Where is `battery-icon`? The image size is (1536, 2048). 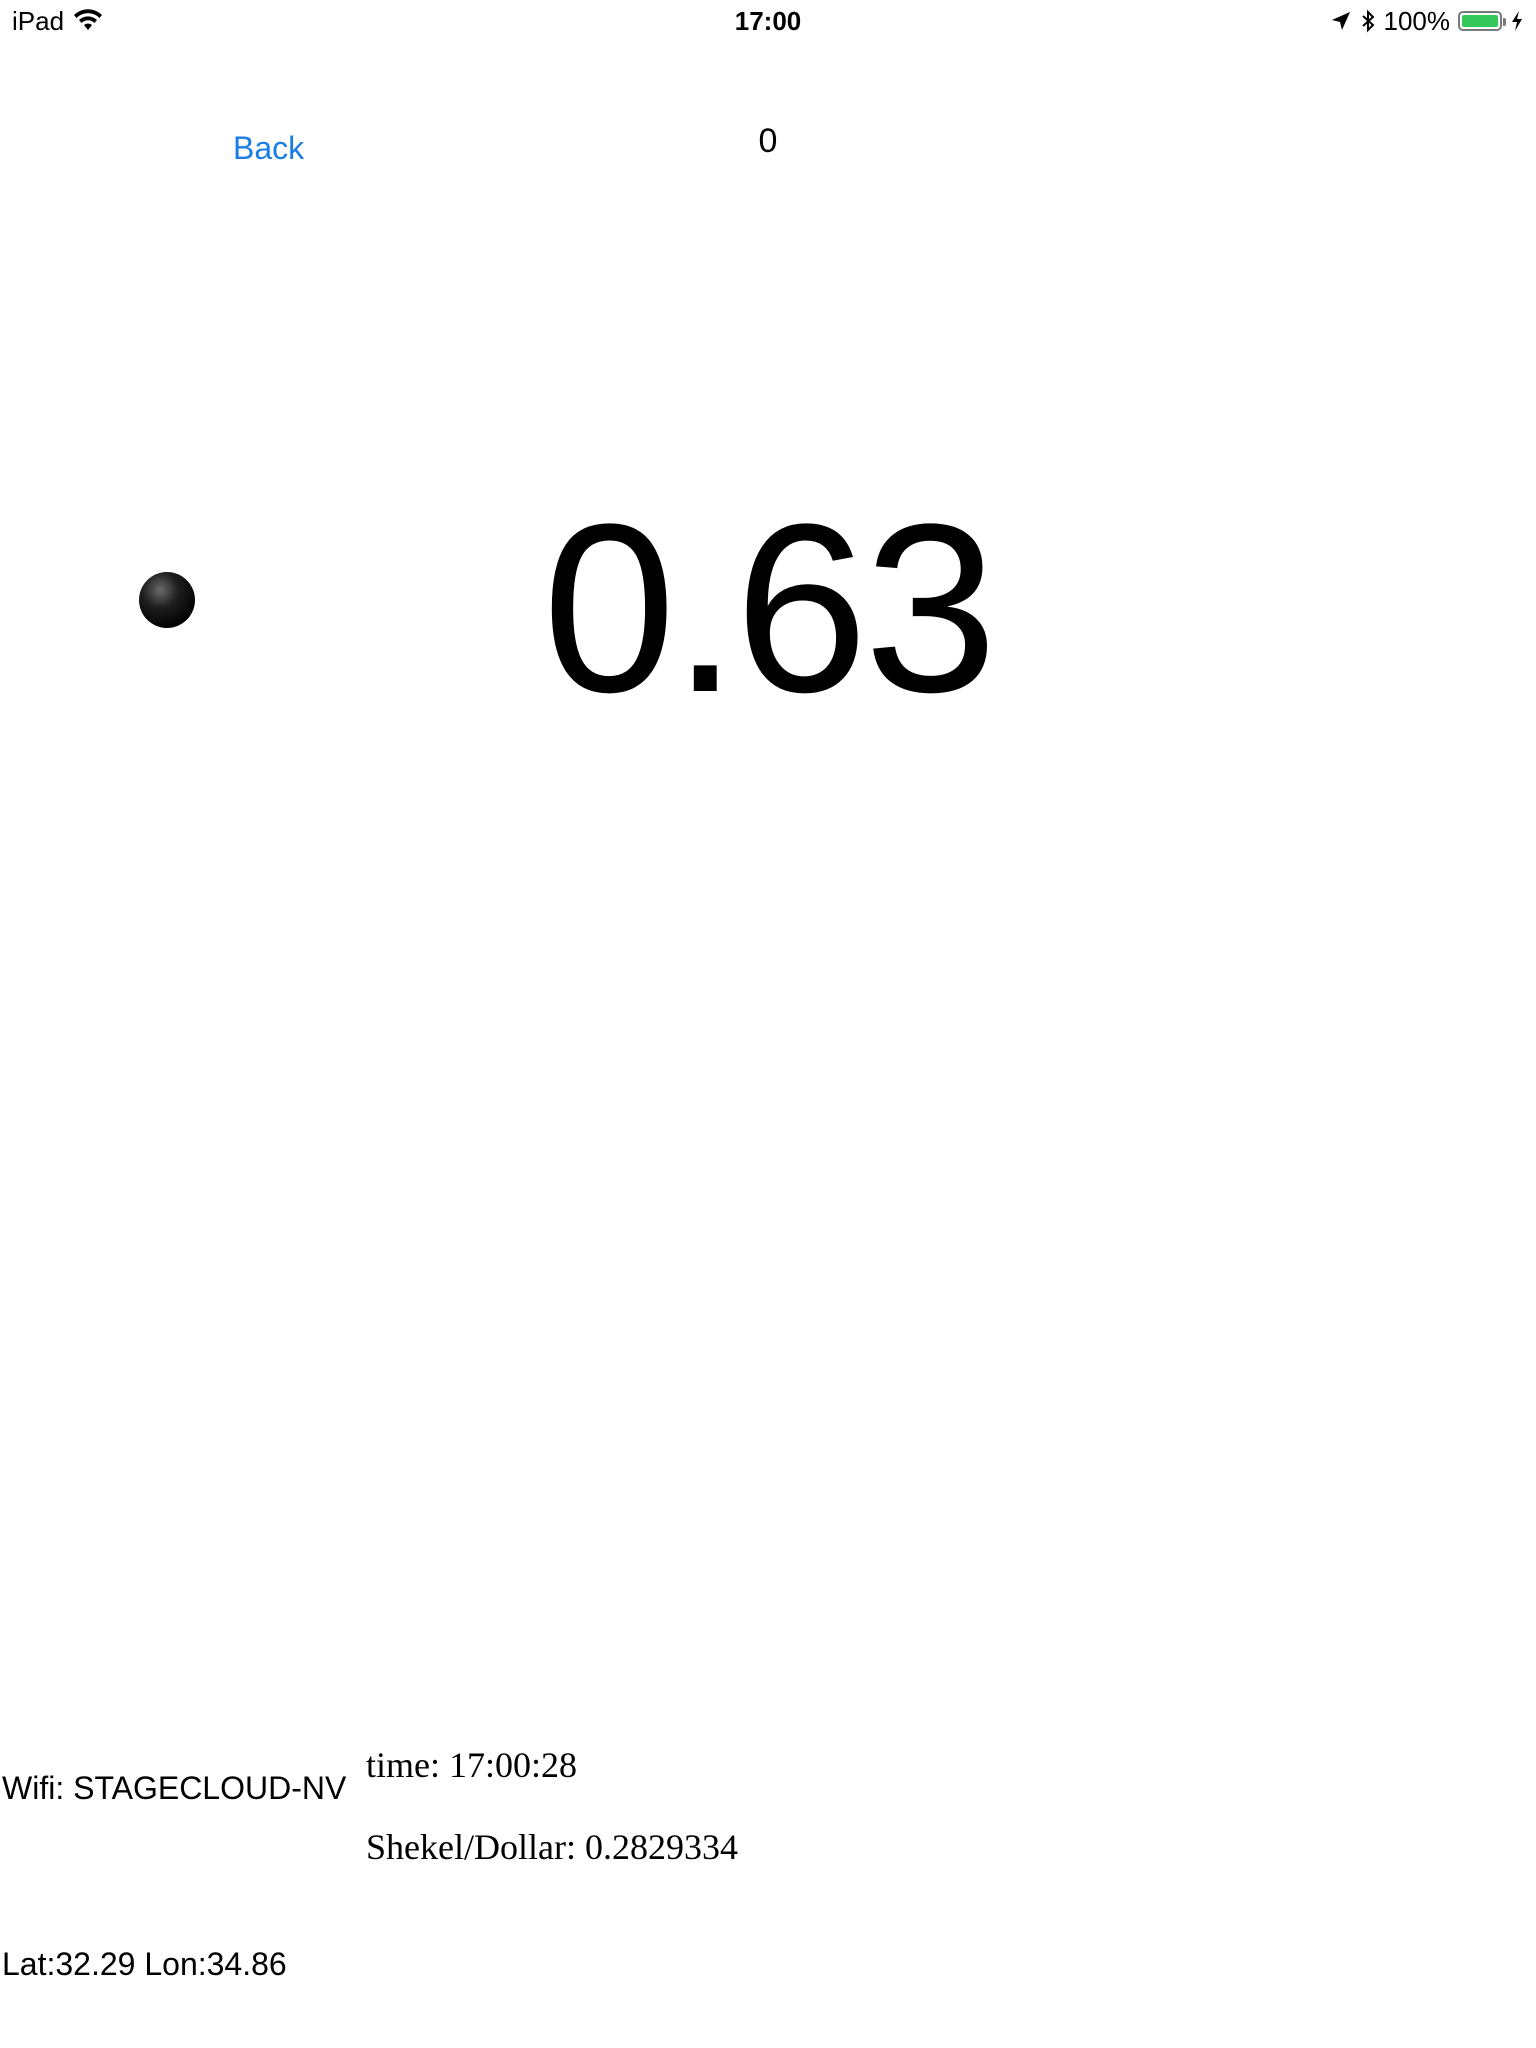 battery-icon is located at coordinates (1482, 21).